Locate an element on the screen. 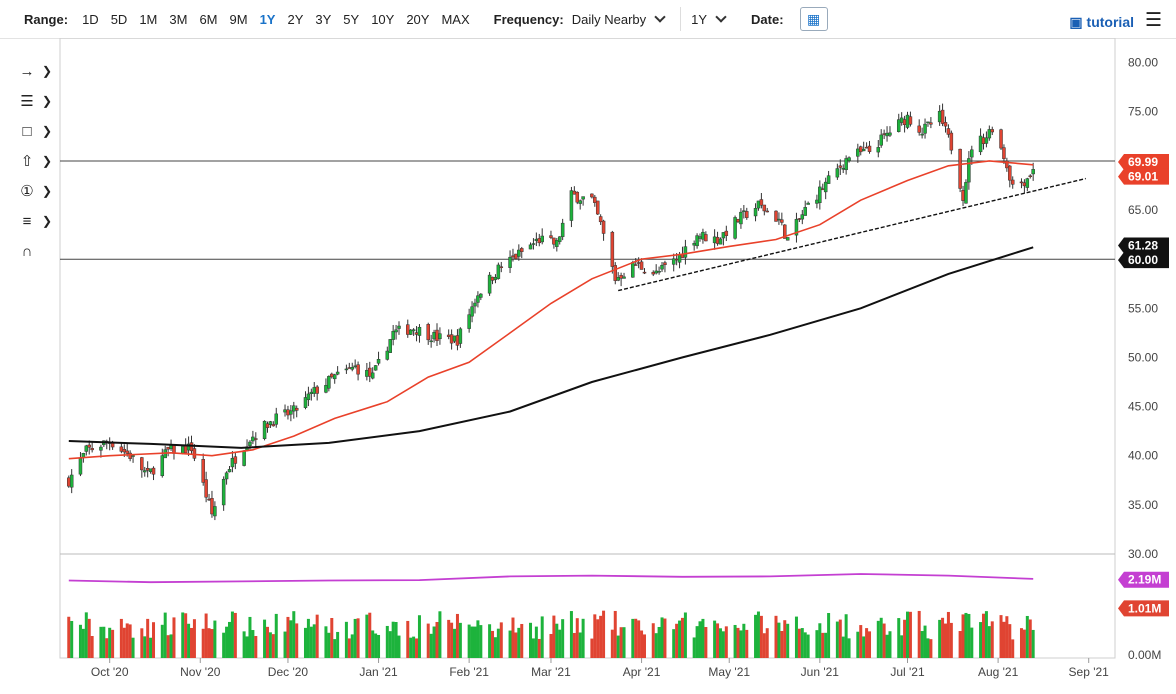 This screenshot has width=1176, height=694. y-tick-label: 50.00 is located at coordinates (1143, 357).